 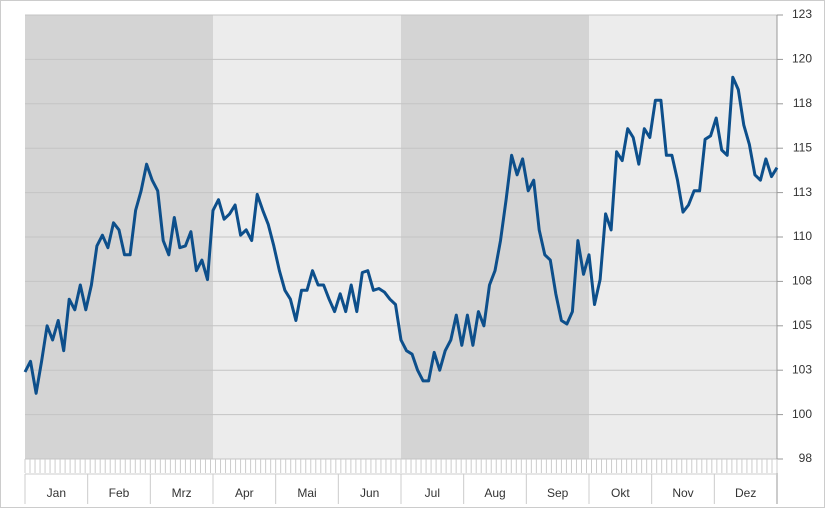 I want to click on y-tick-label: 98, so click(x=806, y=458).